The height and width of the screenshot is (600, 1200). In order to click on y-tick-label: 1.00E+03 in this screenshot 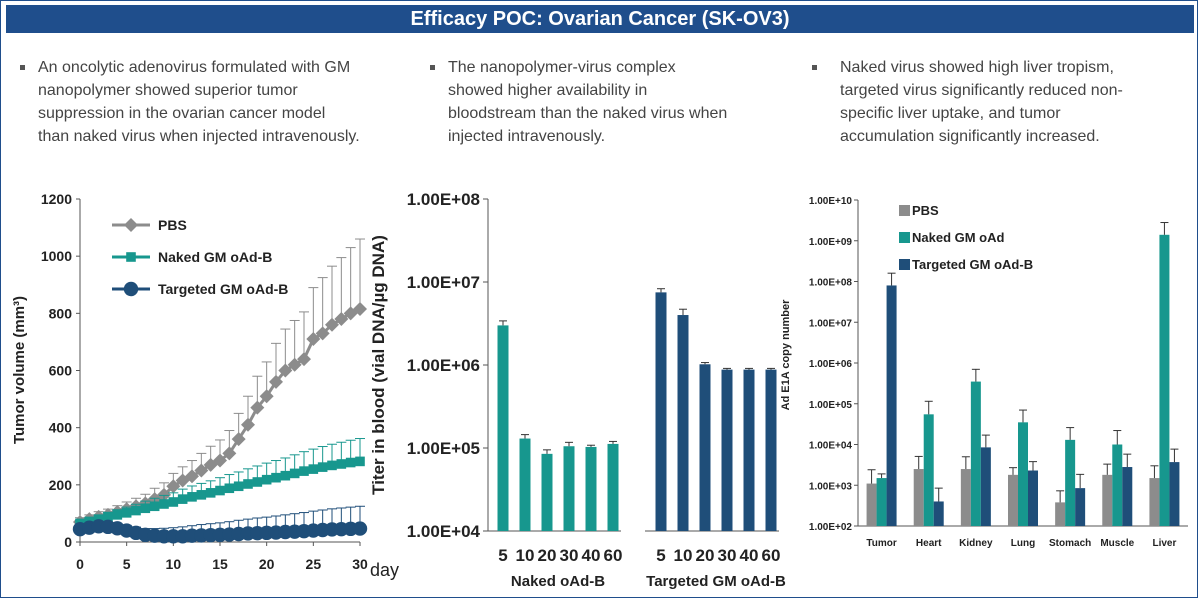, I will do `click(831, 486)`.